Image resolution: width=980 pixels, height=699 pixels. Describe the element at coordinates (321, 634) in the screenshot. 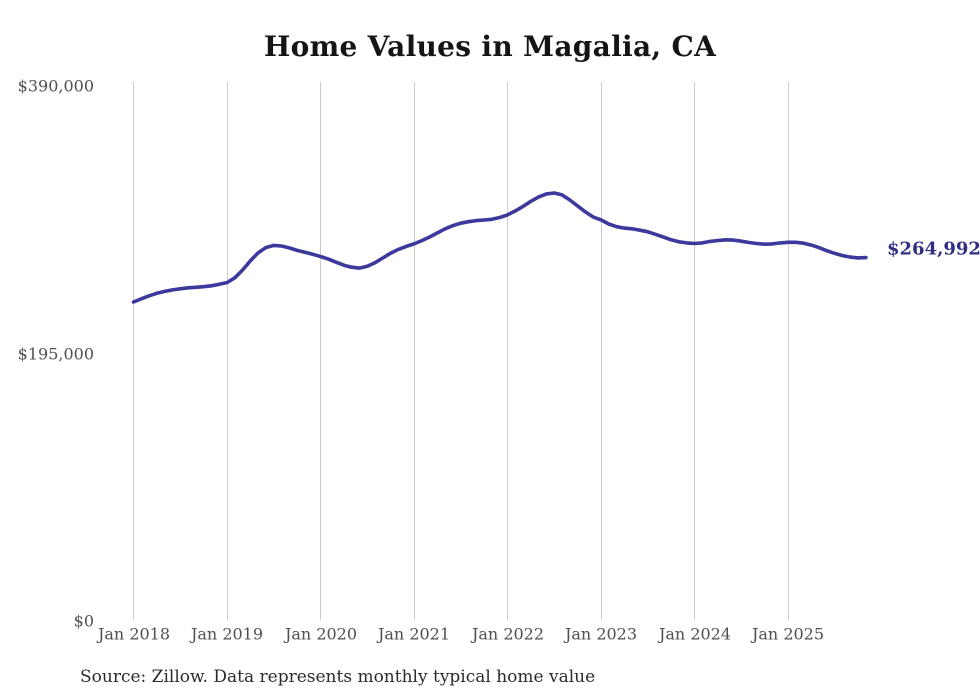

I see `x-tick-jan-2020: Jan 2020` at that location.